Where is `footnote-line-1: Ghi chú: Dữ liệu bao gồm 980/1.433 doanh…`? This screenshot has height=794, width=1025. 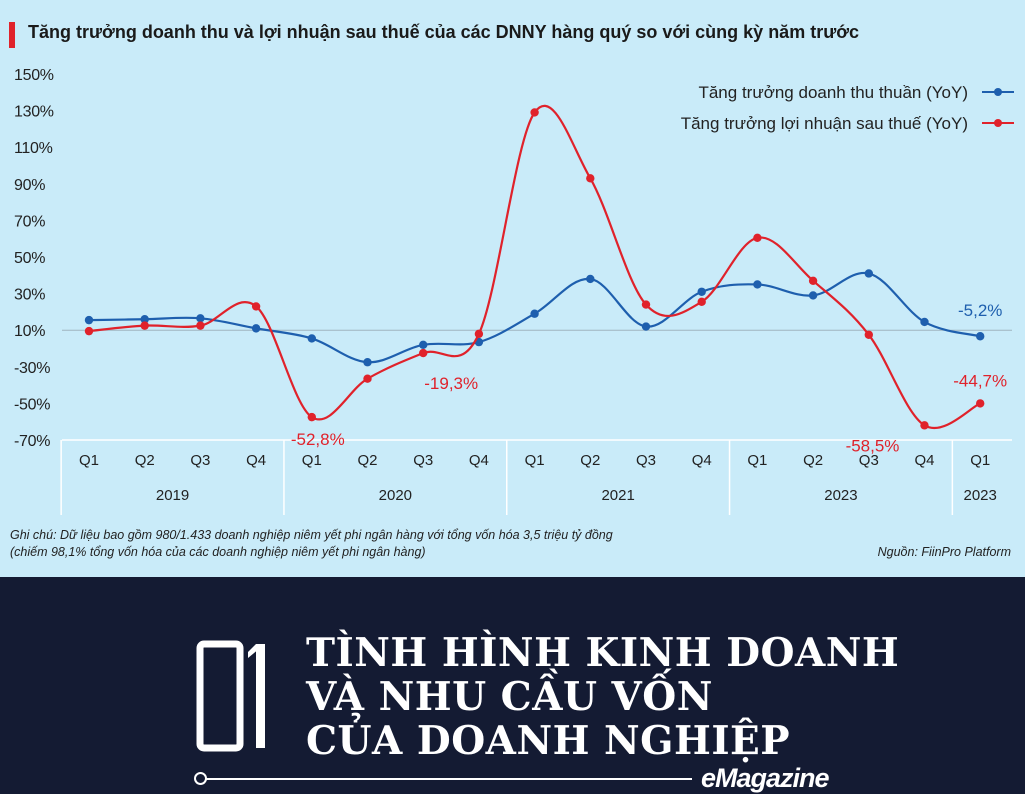
footnote-line-1: Ghi chú: Dữ liệu bao gồm 980/1.433 doanh… is located at coordinates (311, 535).